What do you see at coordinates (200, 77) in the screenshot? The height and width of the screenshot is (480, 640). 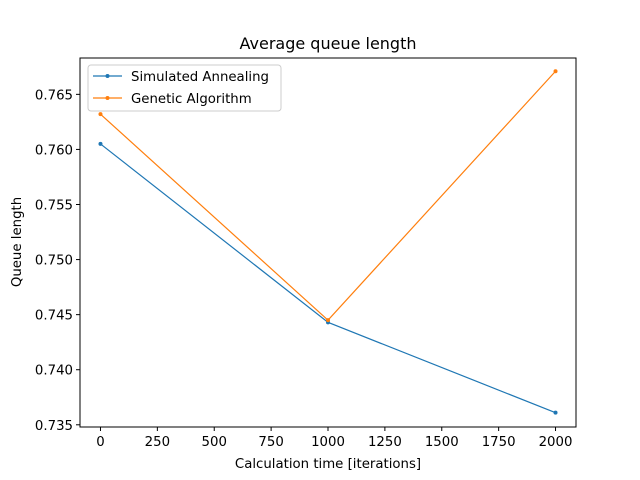 I see `legend-label-1: Simulated Annealing` at bounding box center [200, 77].